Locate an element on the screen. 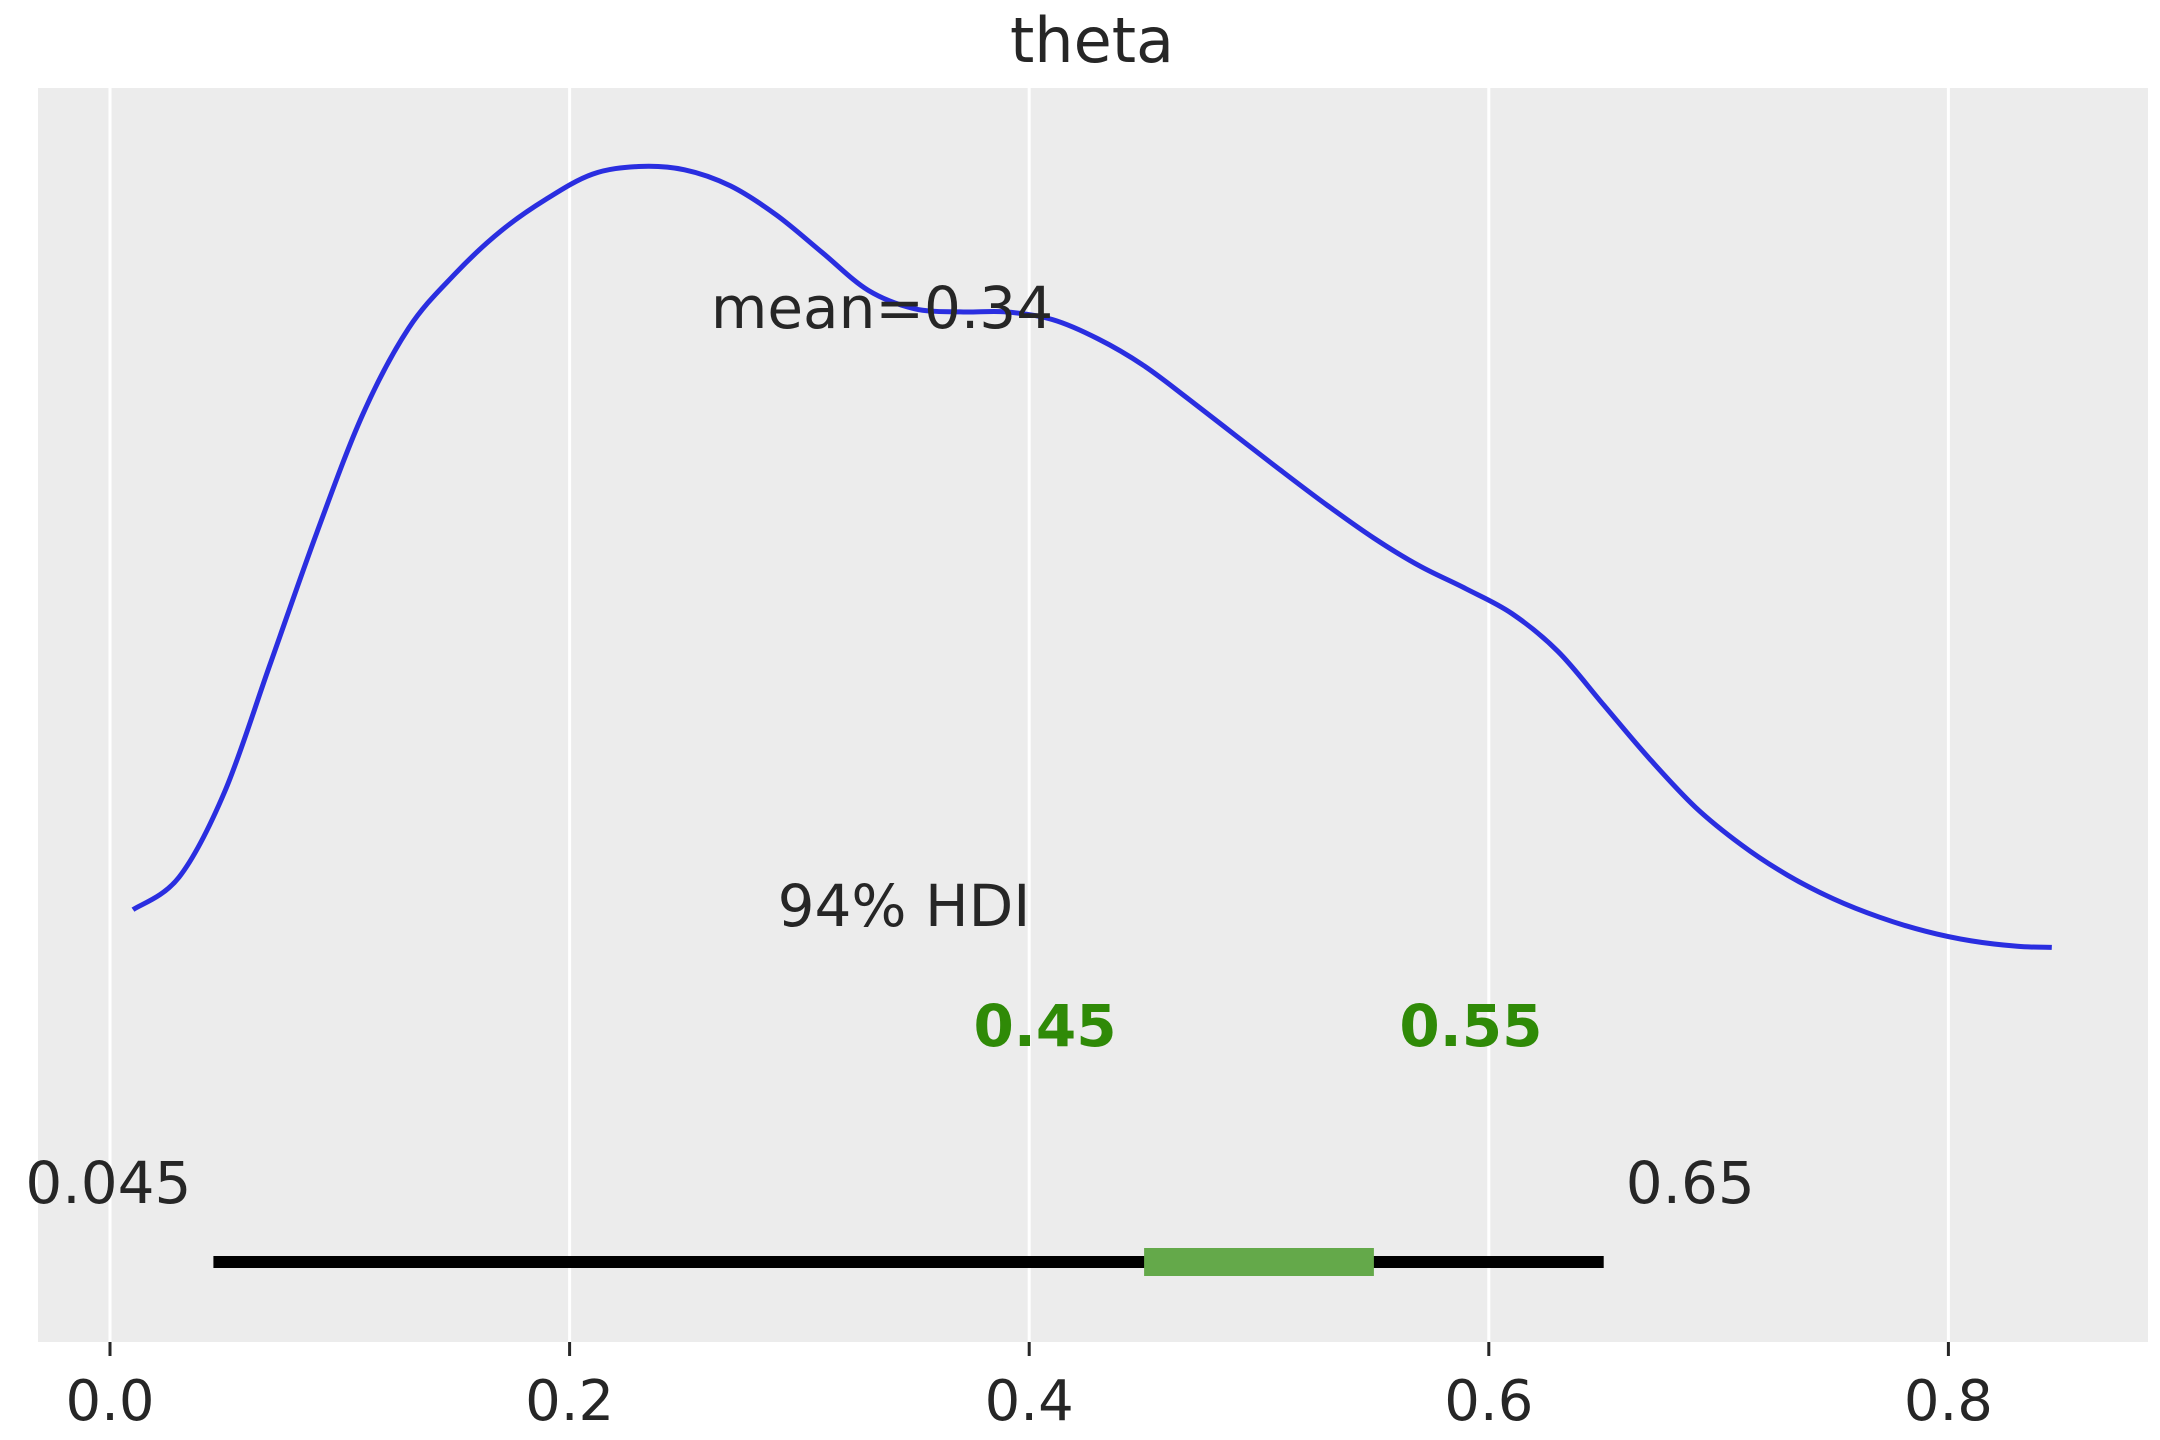 The height and width of the screenshot is (1440, 2160). x-tick-label: 0.0 is located at coordinates (109, 1401).